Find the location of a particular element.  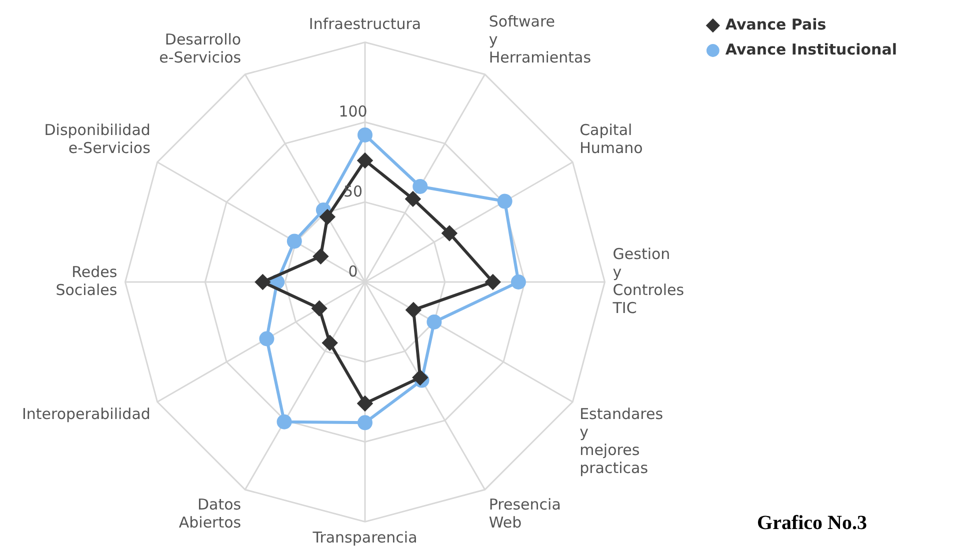

spoke-label: Presencia Web is located at coordinates (524, 513).